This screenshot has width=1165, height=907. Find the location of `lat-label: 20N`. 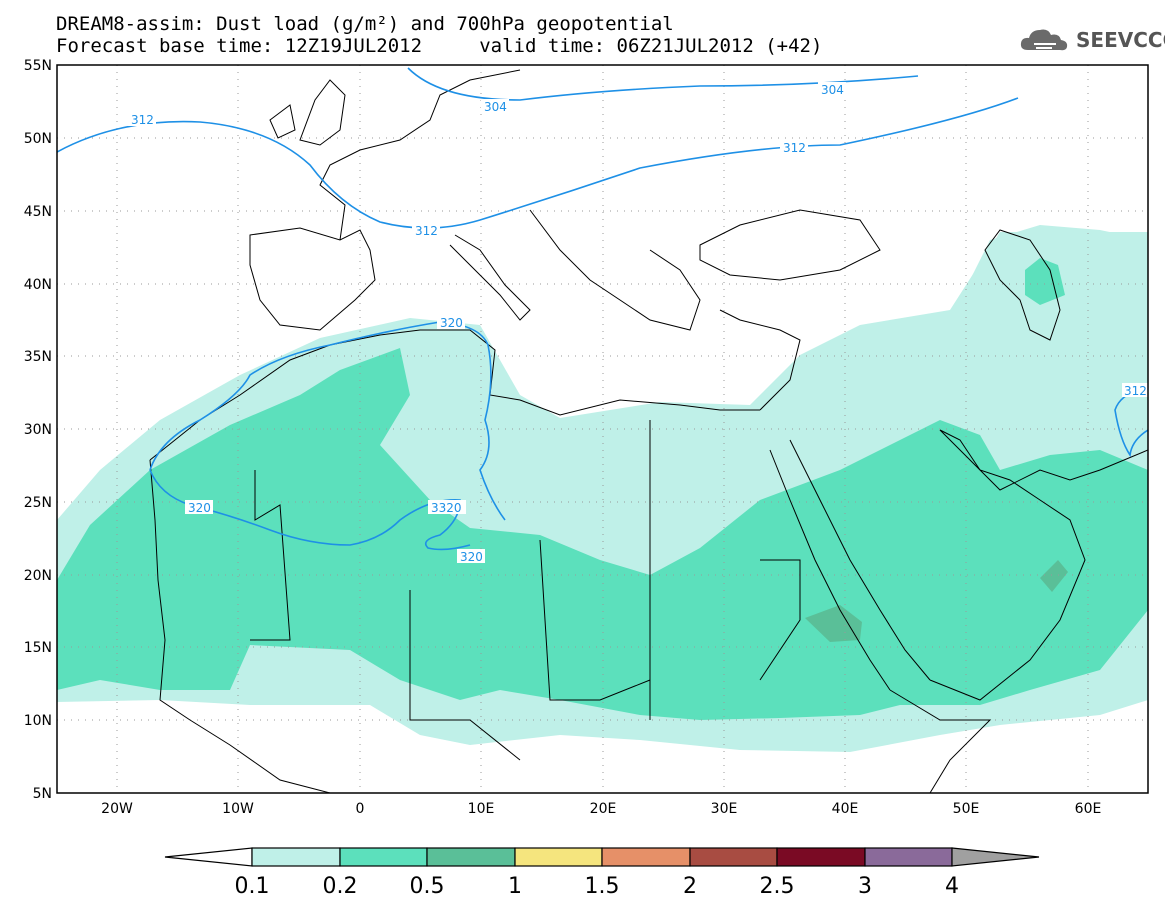

lat-label: 20N is located at coordinates (38, 576).